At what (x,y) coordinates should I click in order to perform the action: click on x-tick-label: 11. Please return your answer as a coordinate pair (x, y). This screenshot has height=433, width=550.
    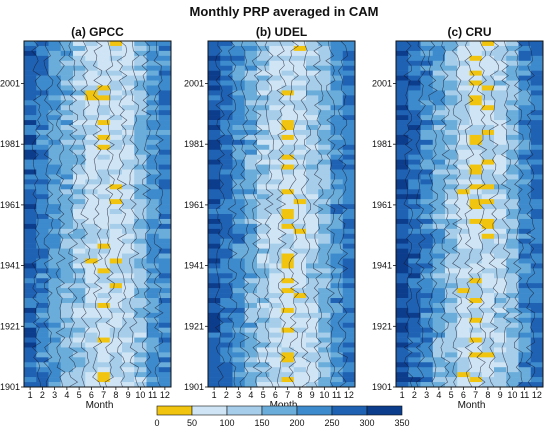
    Looking at the image, I should click on (152, 395).